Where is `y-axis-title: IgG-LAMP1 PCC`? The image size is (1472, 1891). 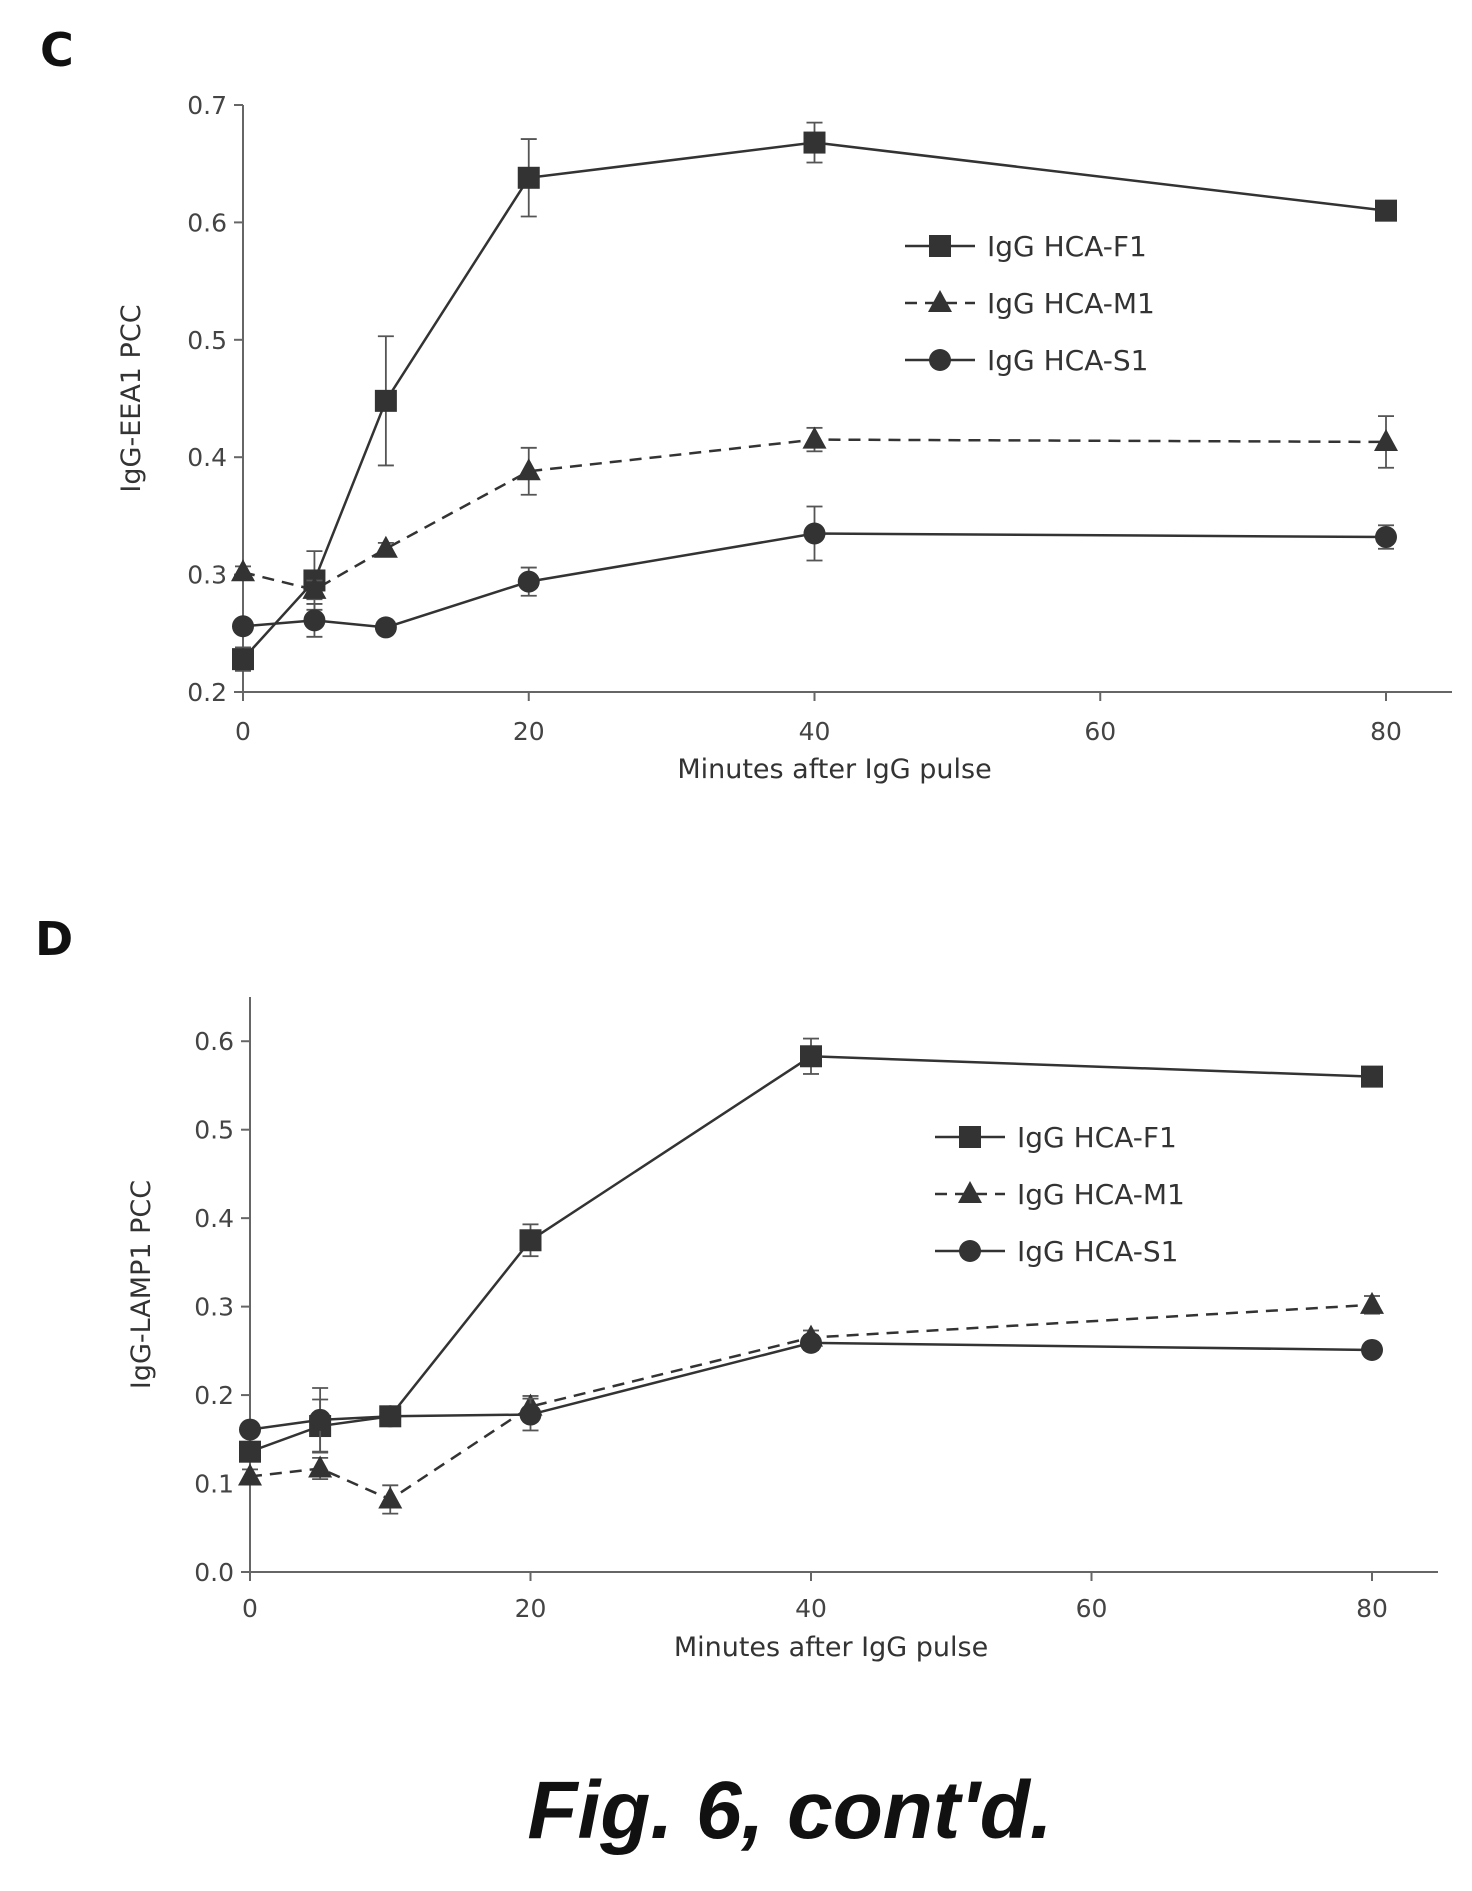 y-axis-title: IgG-LAMP1 PCC is located at coordinates (141, 1284).